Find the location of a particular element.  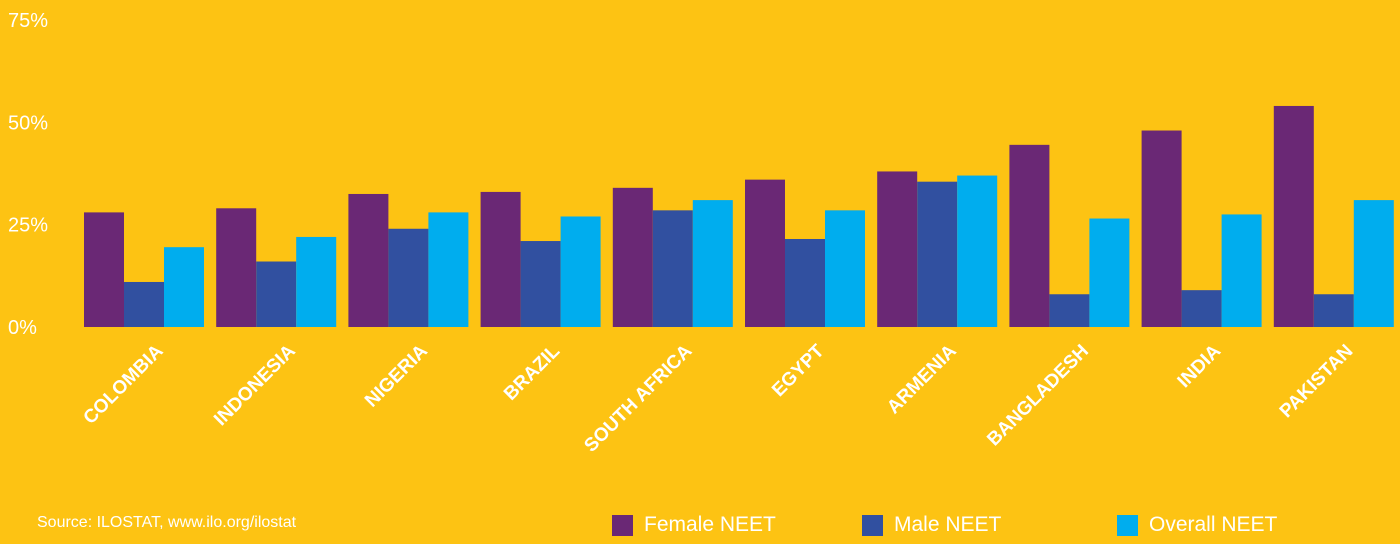

y-tick-label: 25% is located at coordinates (28, 226).